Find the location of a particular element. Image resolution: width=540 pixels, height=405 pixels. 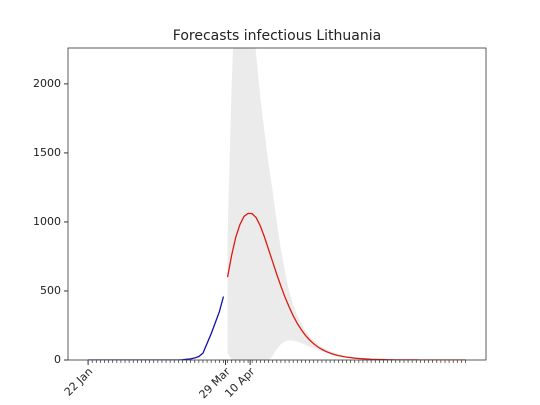

y-tick-label: 0 is located at coordinates (57, 359).